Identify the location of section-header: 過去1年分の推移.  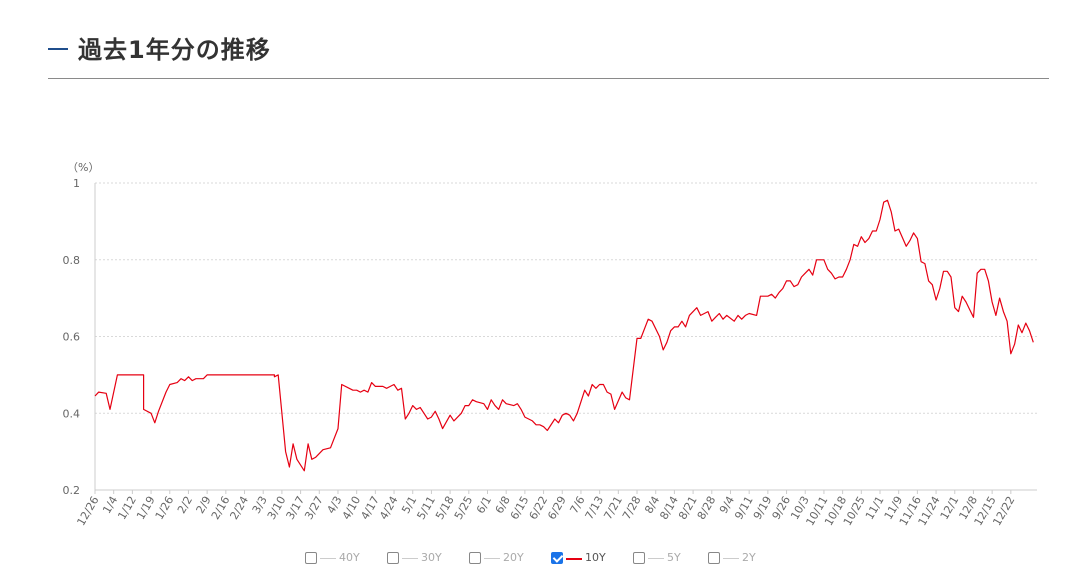
(548, 54).